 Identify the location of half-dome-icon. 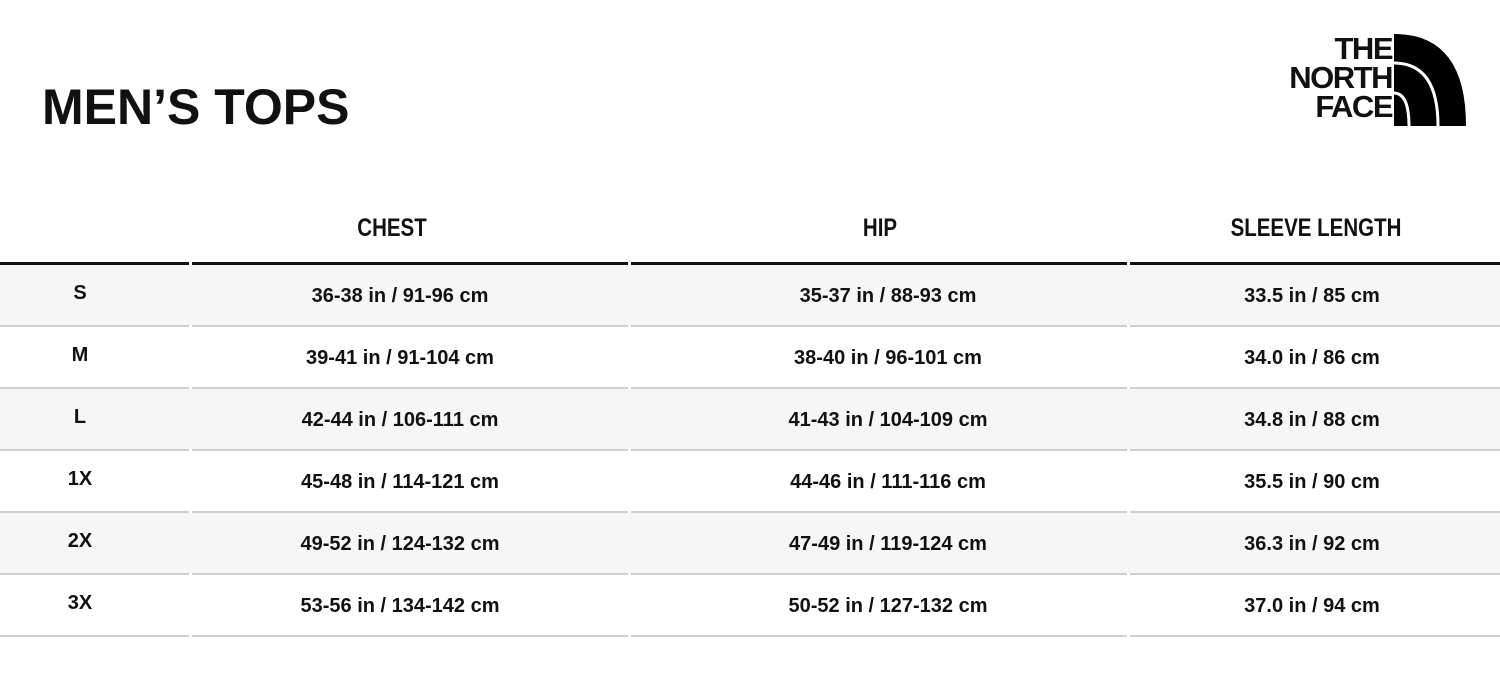
(1430, 80).